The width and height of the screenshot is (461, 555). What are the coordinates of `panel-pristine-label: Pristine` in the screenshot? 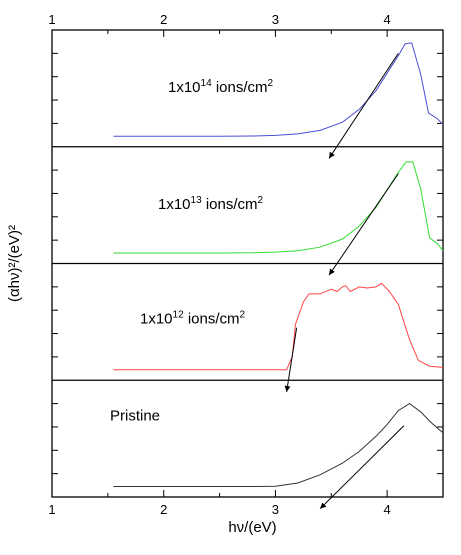 It's located at (135, 415).